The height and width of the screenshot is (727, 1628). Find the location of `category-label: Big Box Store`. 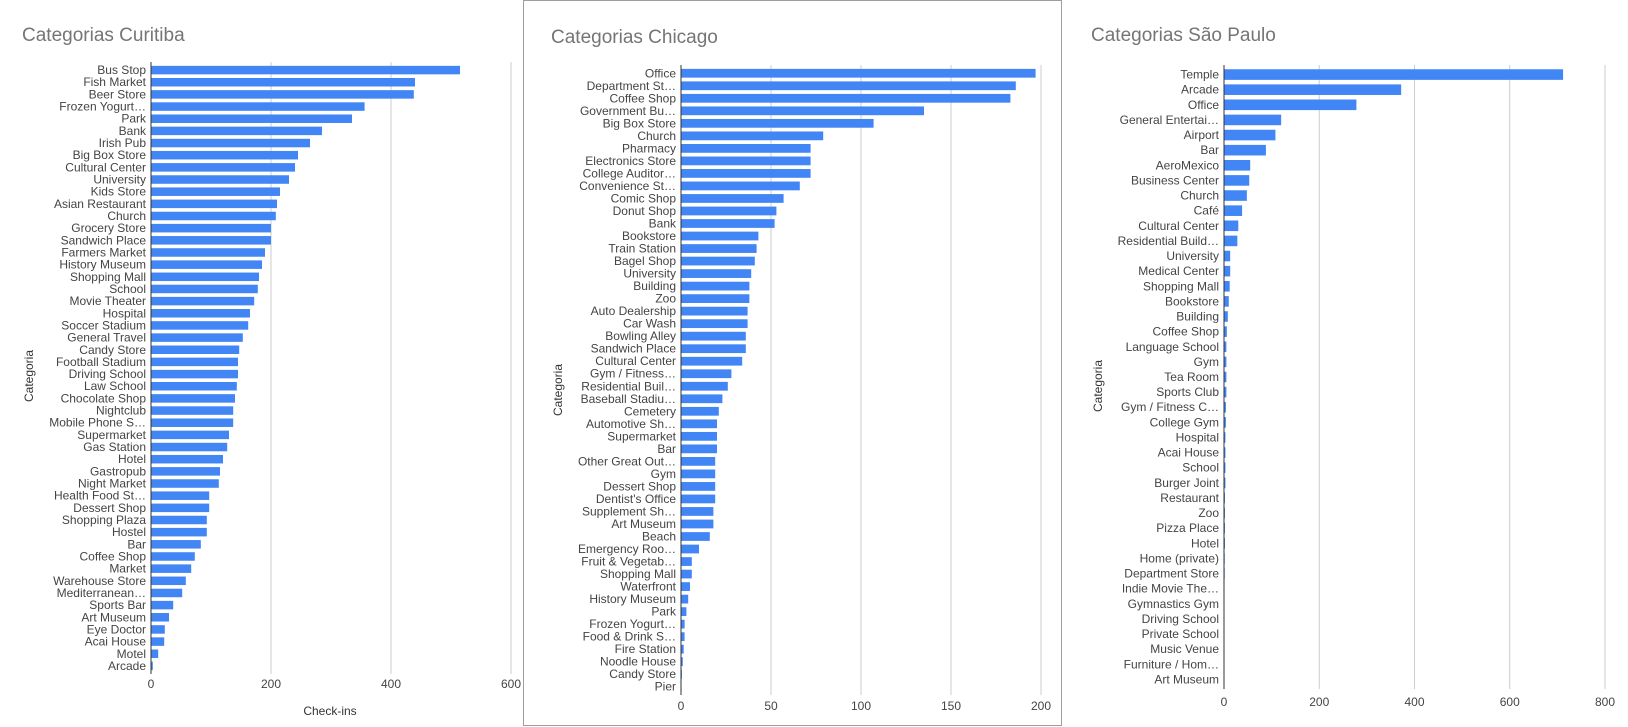

category-label: Big Box Store is located at coordinates (640, 123).